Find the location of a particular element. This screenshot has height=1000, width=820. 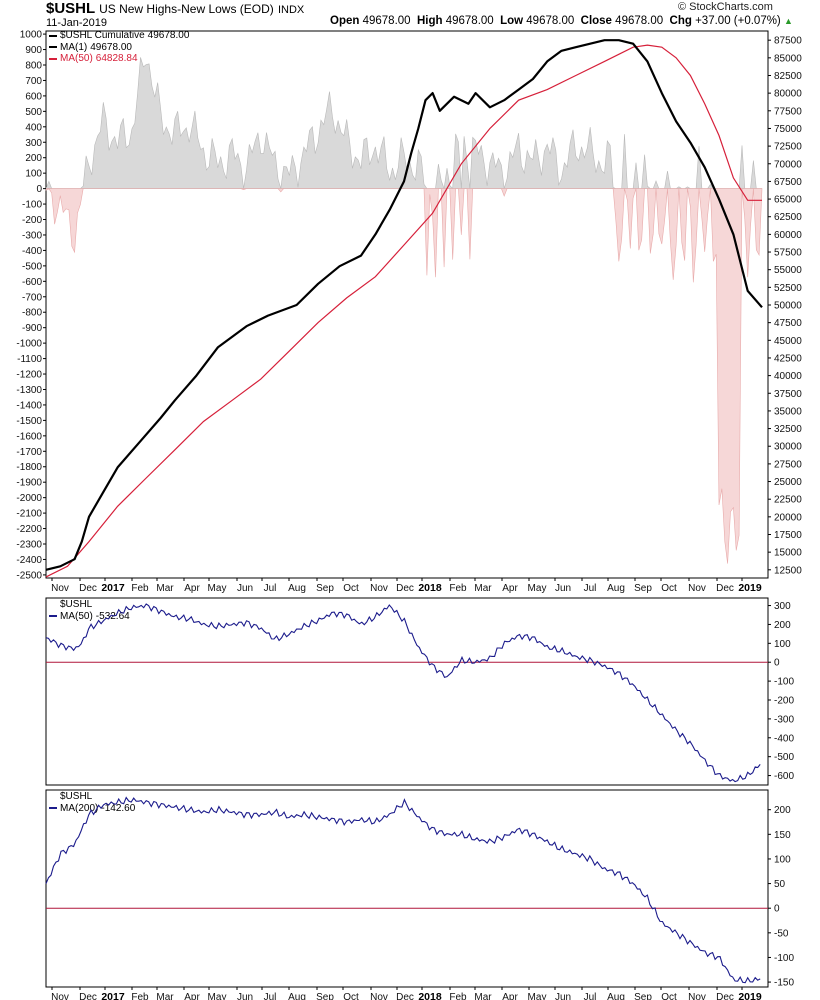

legend-label-ma200-panel: MA(200) is located at coordinates (79, 808).